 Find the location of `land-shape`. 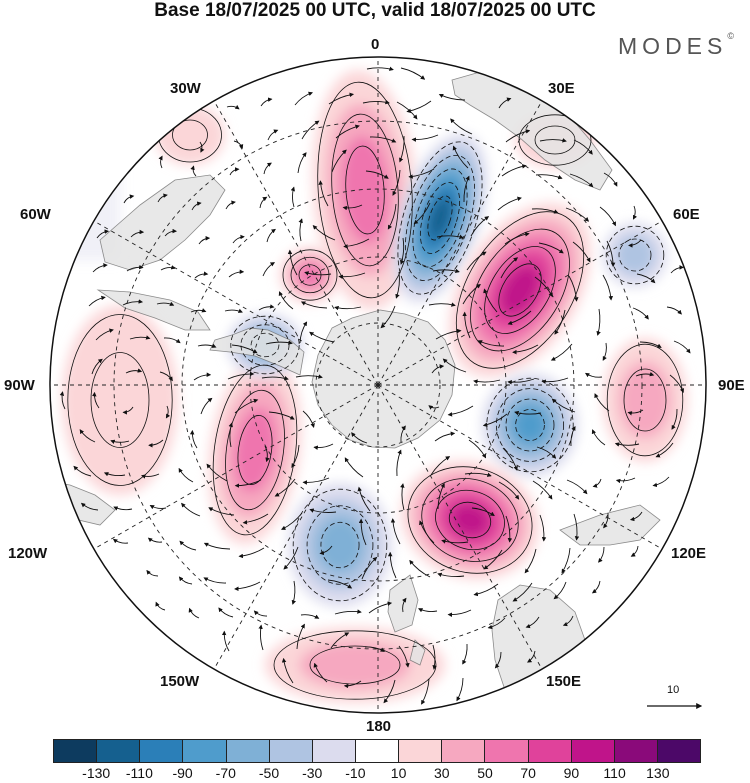

land-shape is located at coordinates (153, 310).